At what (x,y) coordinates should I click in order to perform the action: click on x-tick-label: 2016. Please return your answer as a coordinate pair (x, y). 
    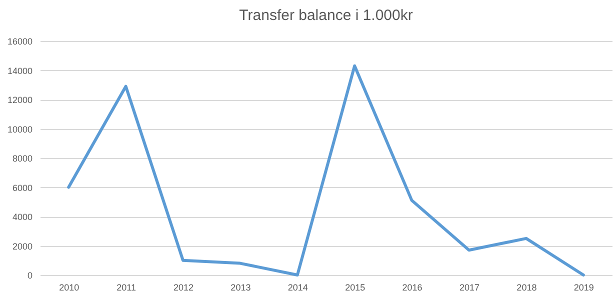
    Looking at the image, I should click on (412, 287).